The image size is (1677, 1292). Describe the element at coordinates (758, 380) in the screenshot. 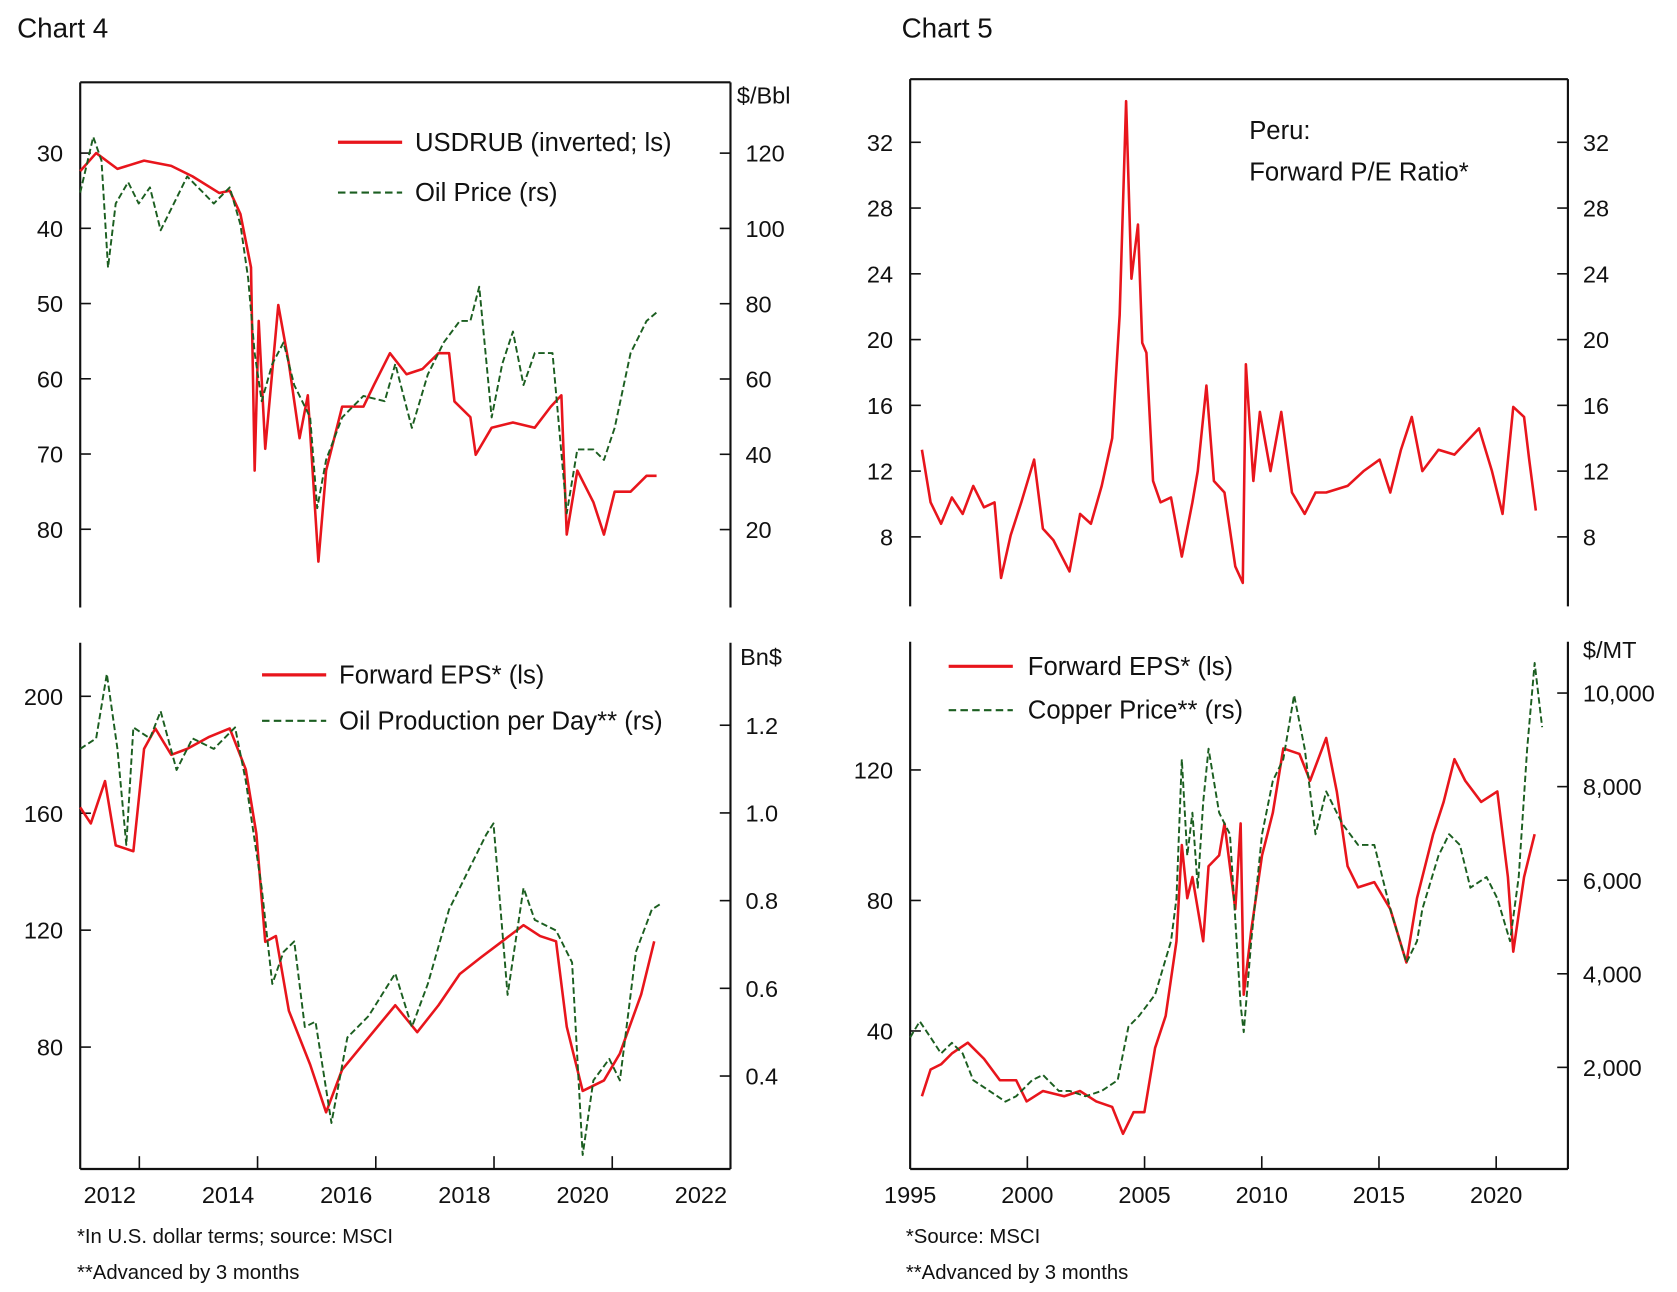

I see `right-tick-label: 60` at that location.